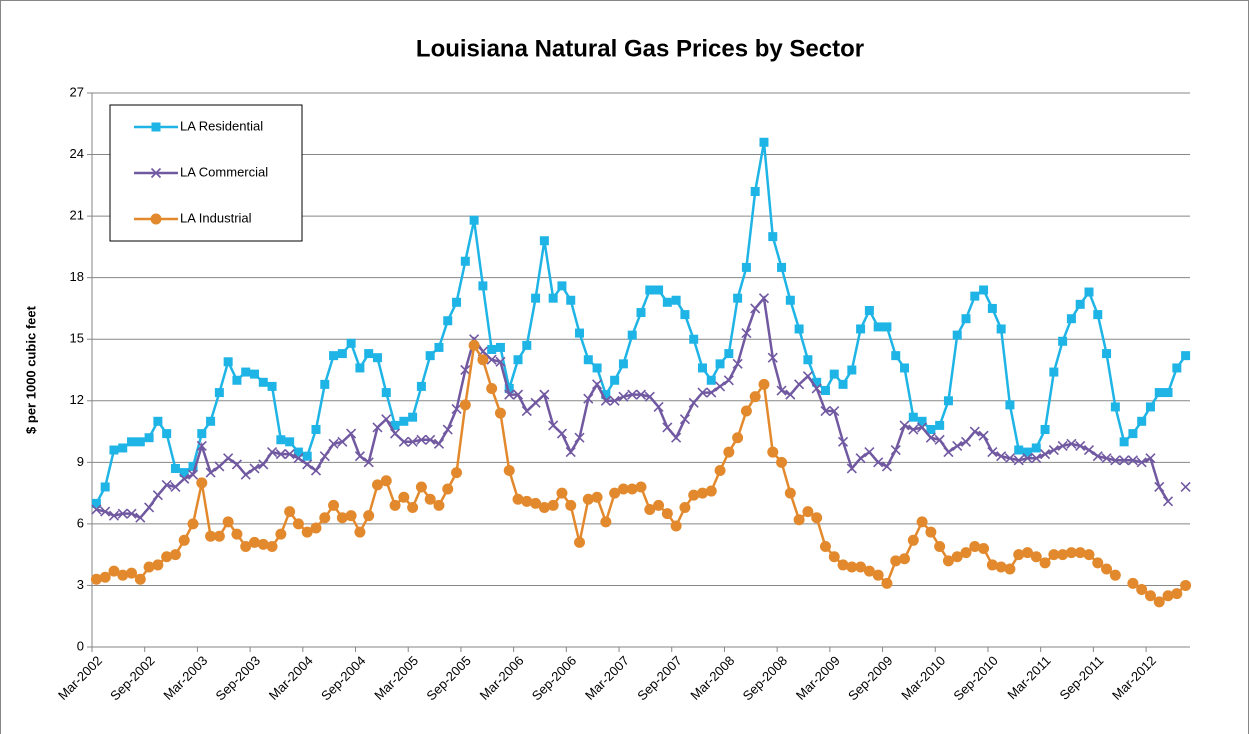 The height and width of the screenshot is (734, 1250). I want to click on legend: LA Residential LA Commercial LA Industrial, so click(206, 173).